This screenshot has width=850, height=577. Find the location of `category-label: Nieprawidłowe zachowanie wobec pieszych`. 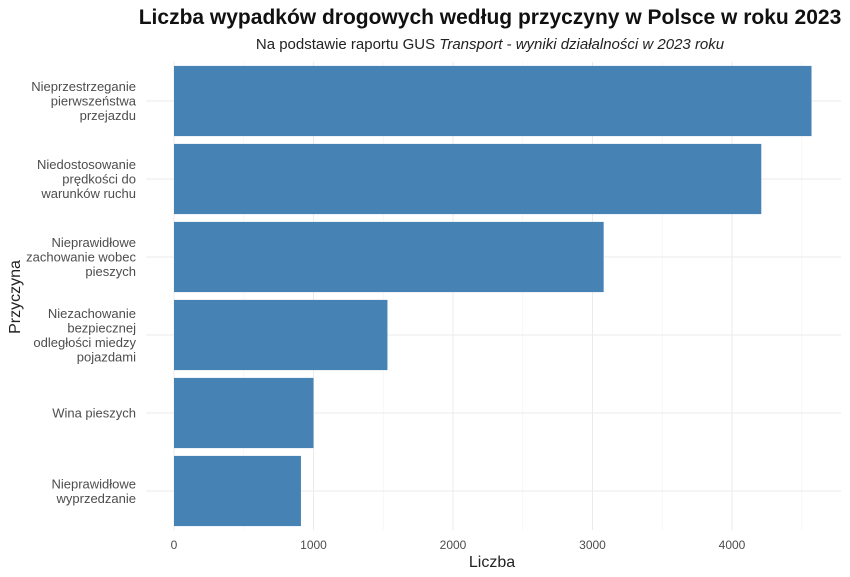

category-label: Nieprawidłowe zachowanie wobec pieszych is located at coordinates (81, 257).